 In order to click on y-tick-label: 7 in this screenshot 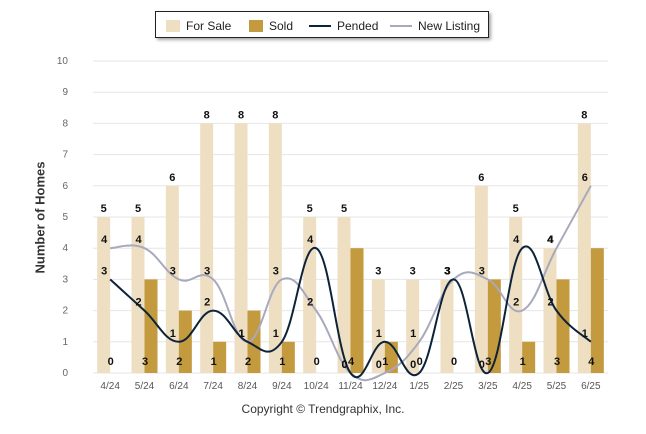, I will do `click(65, 155)`.